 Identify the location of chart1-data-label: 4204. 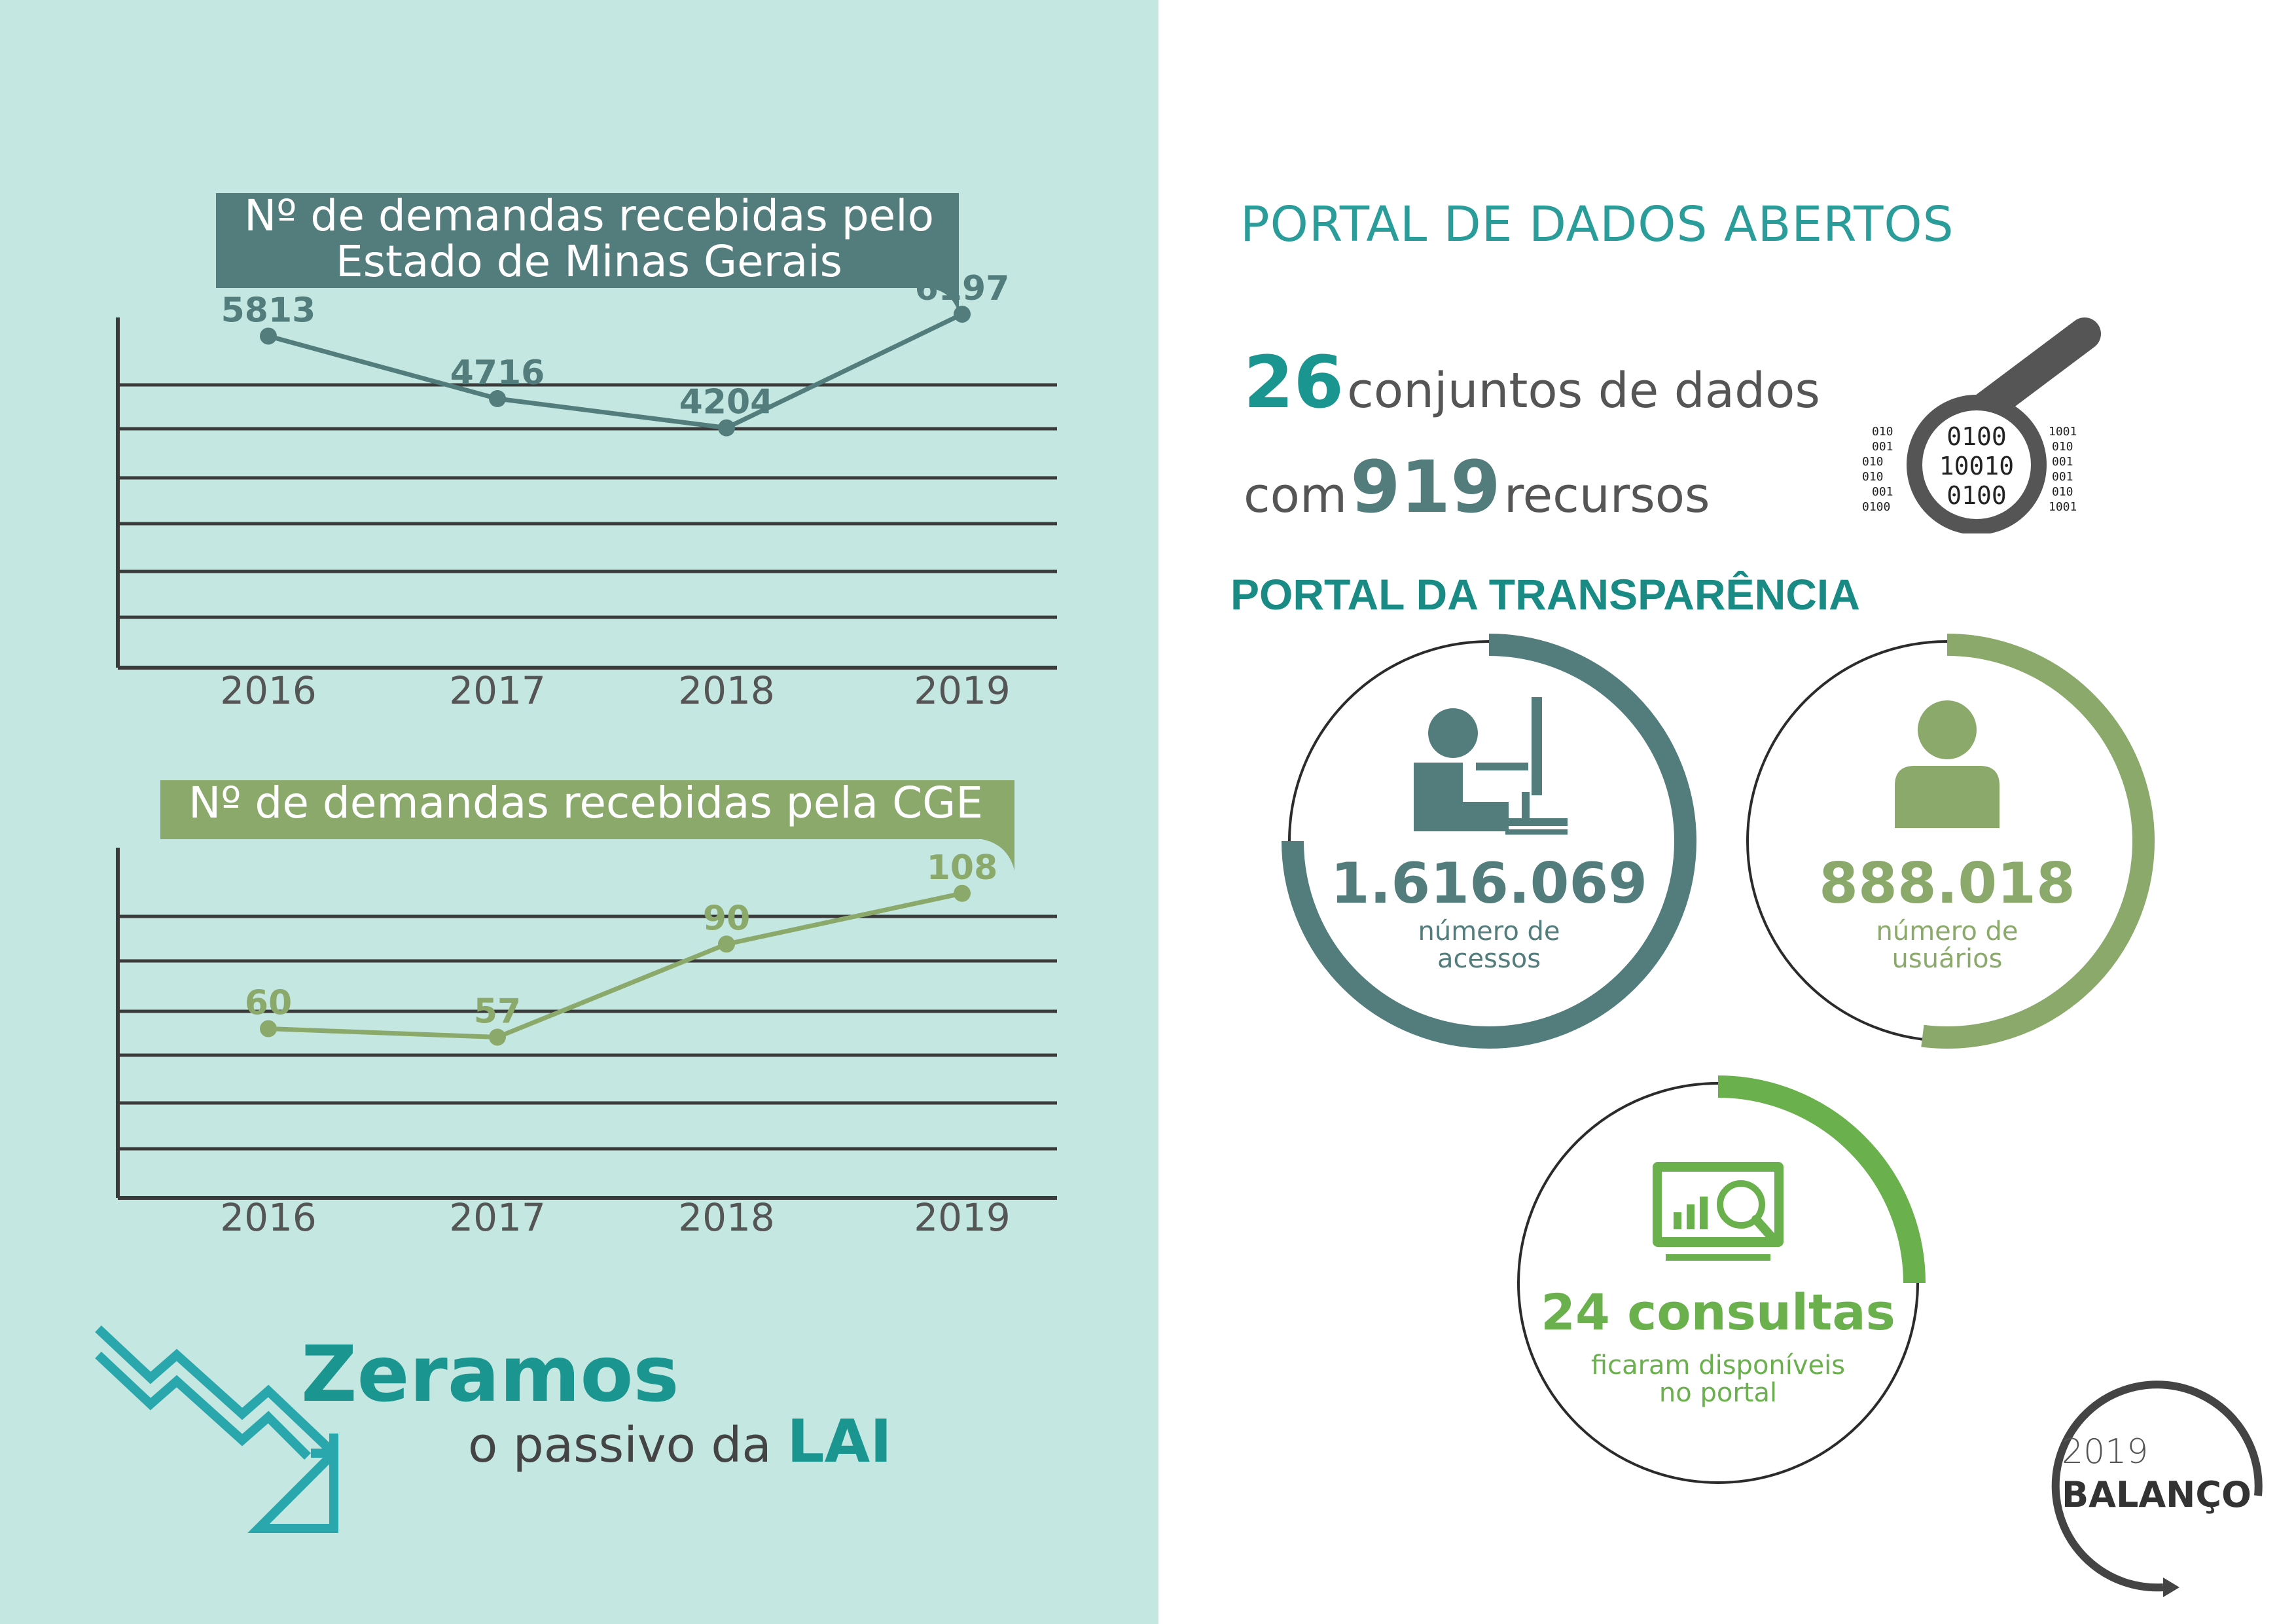
(726, 402).